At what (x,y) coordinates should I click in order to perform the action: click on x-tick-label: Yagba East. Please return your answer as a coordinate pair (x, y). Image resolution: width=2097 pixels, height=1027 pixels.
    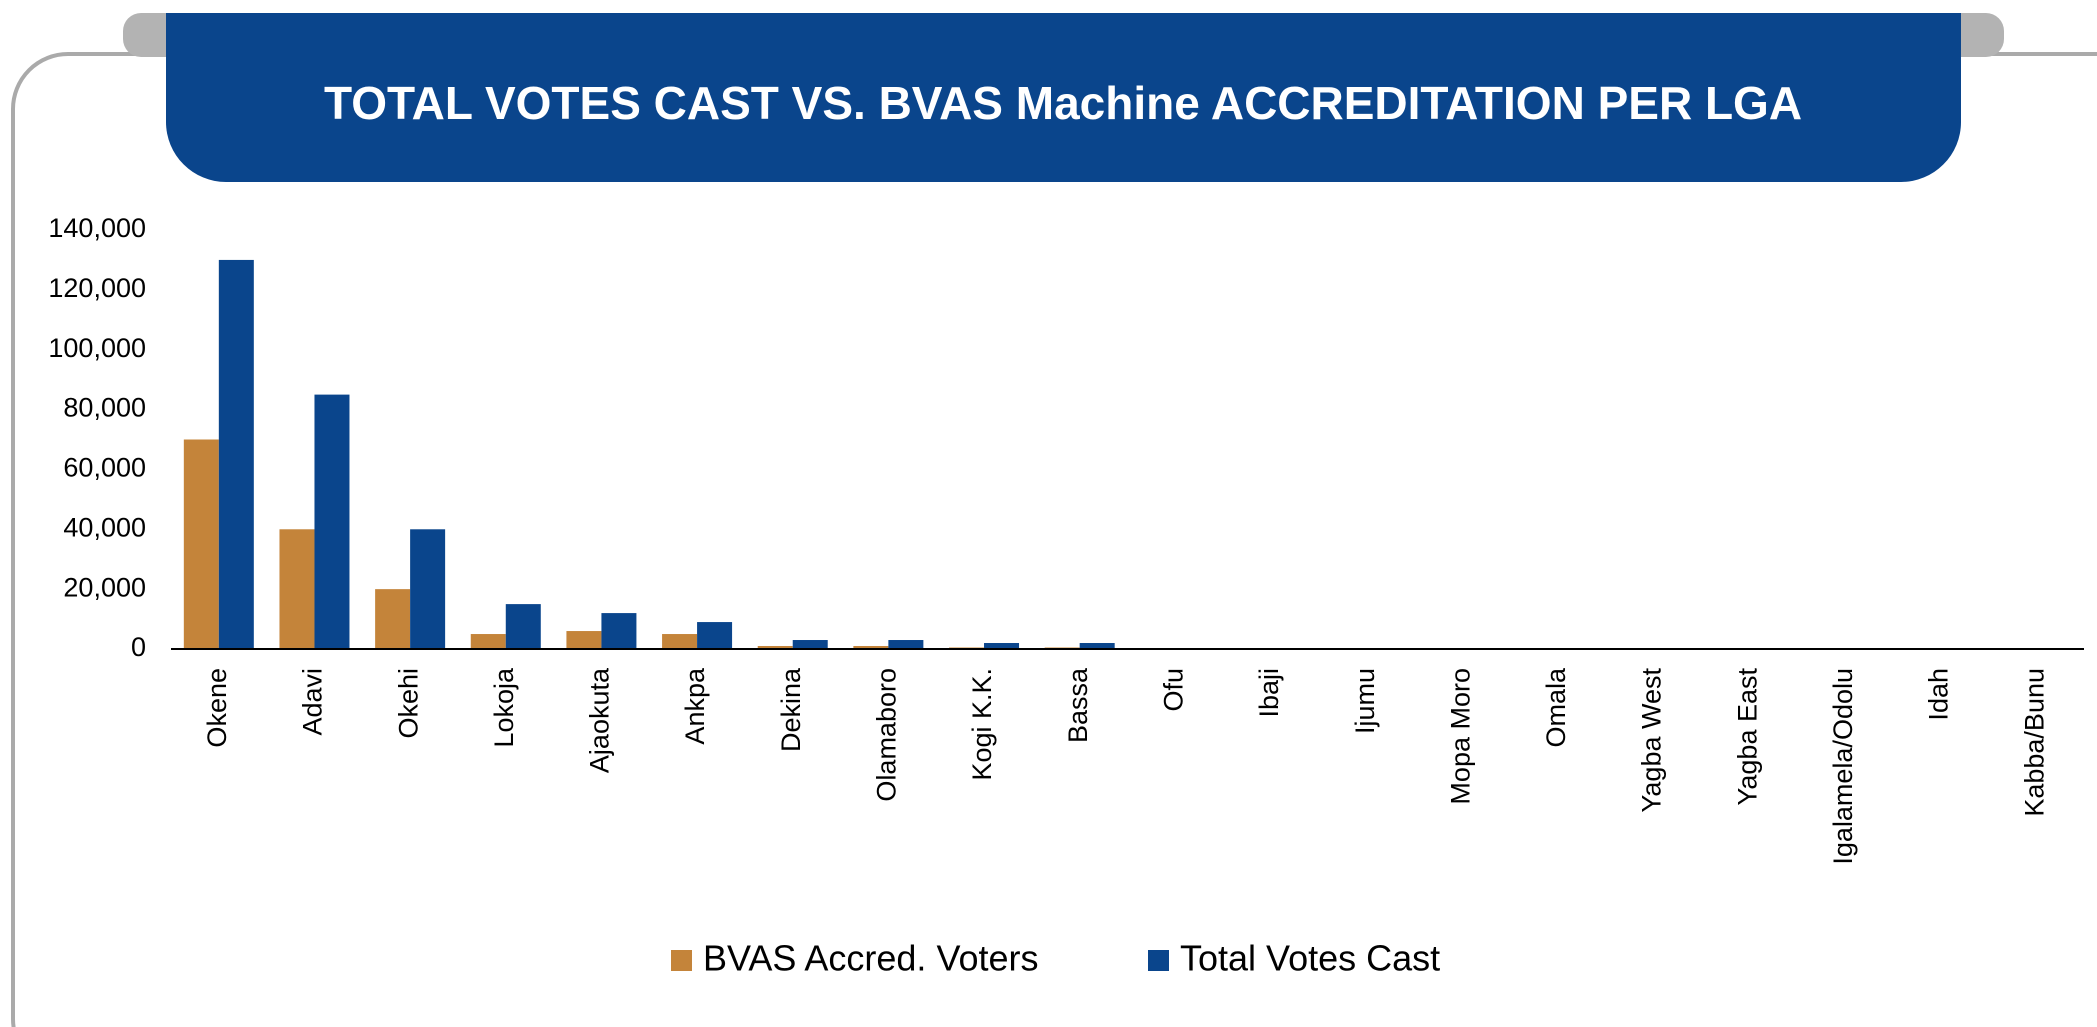
    Looking at the image, I should click on (1747, 737).